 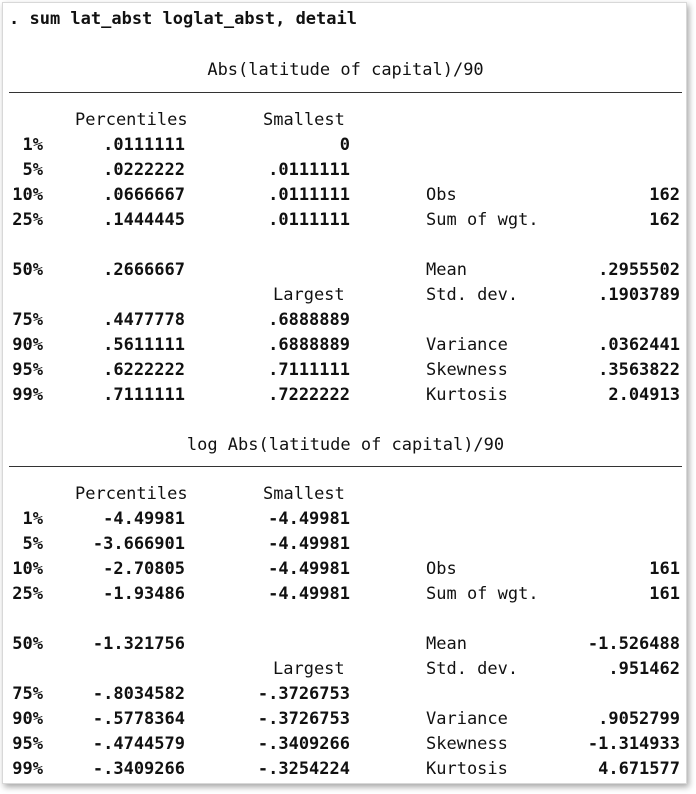 What do you see at coordinates (345, 445) in the screenshot?
I see `table-title: log Abs(latitude of capital)/90` at bounding box center [345, 445].